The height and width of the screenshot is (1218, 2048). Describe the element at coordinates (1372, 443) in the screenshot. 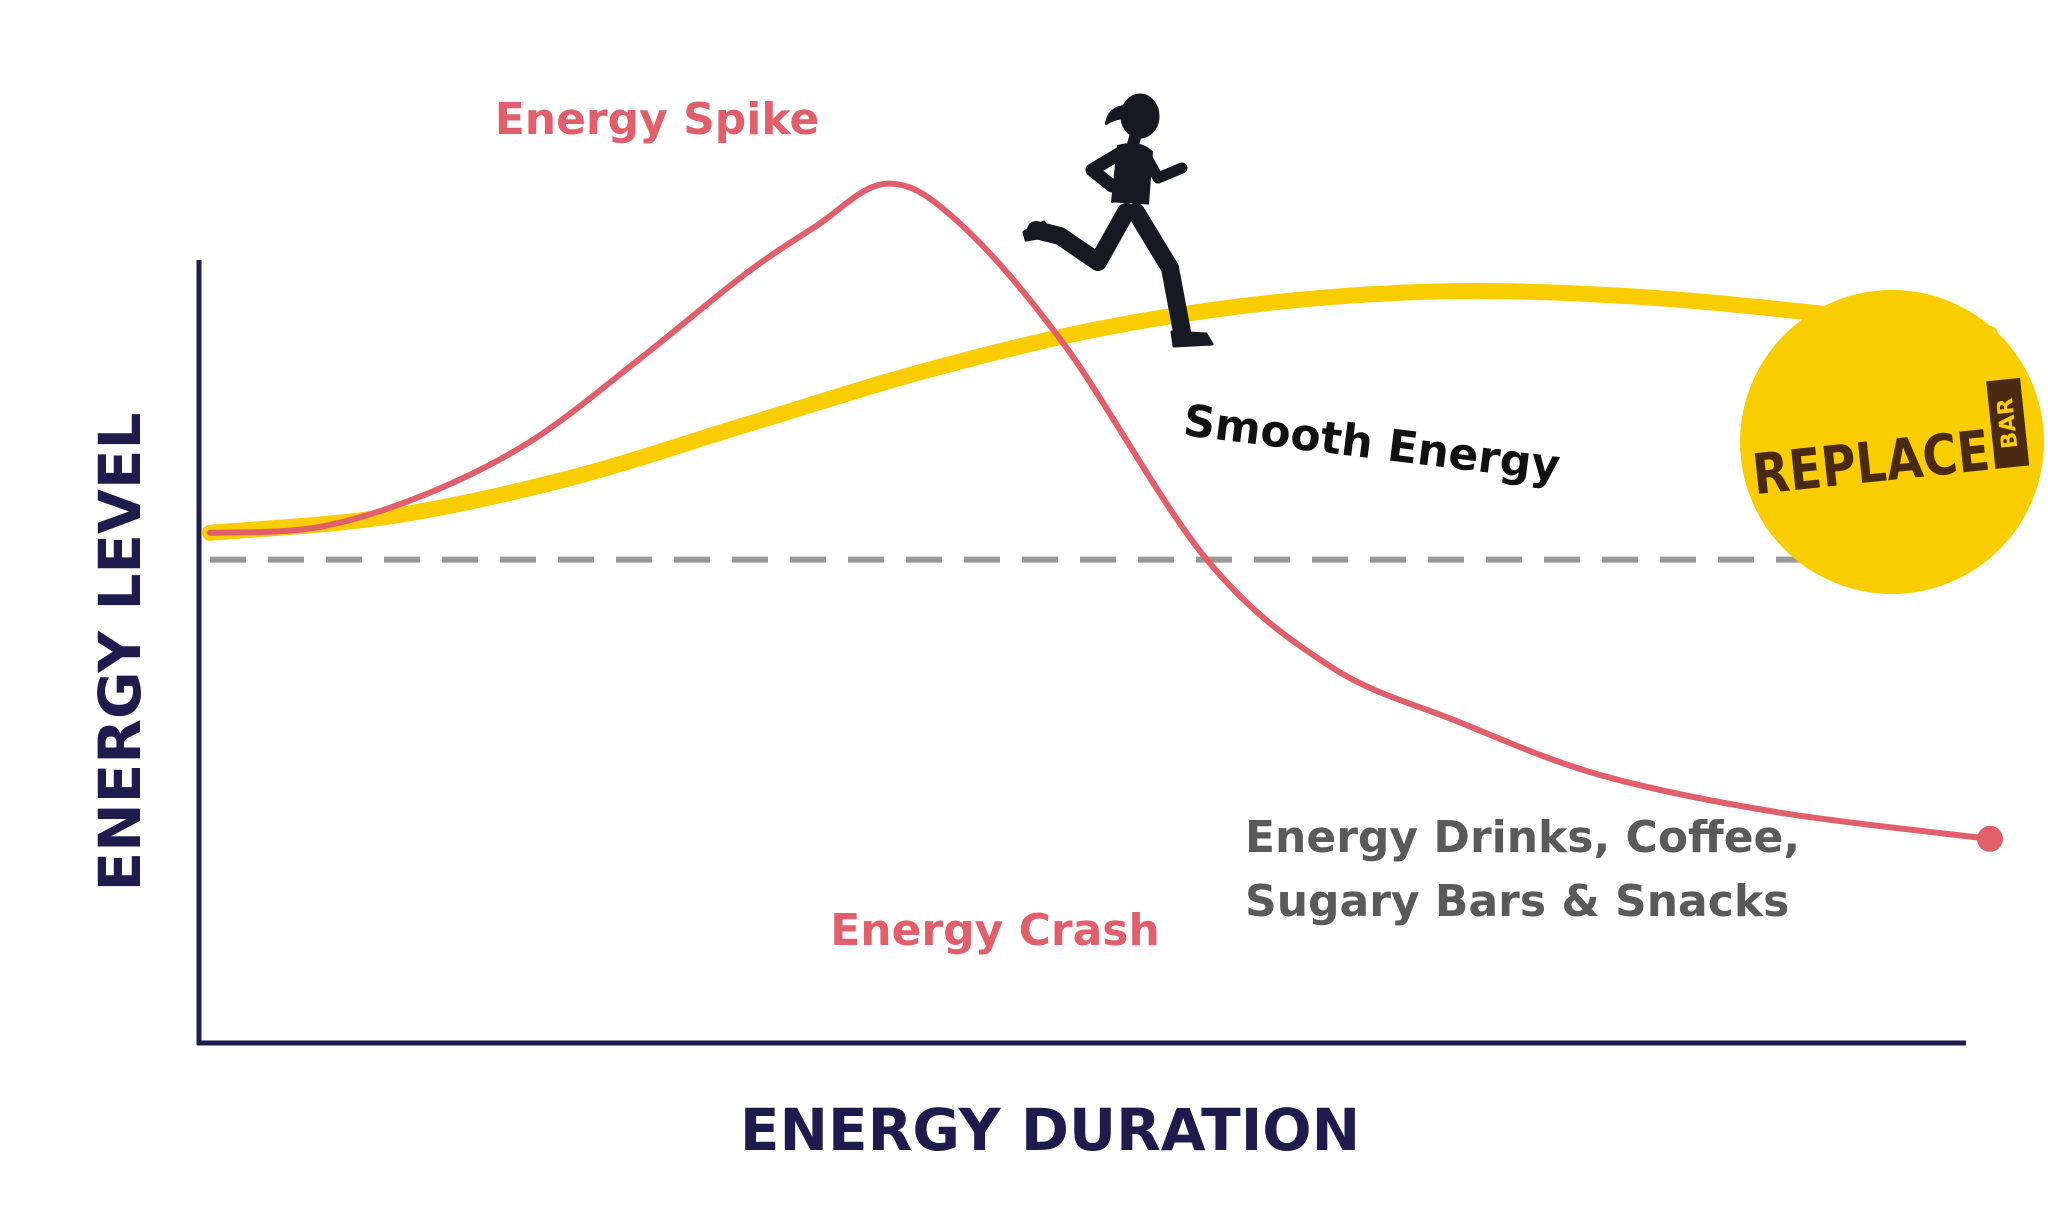

I see `smooth-energy-label: Smooth Energy` at that location.